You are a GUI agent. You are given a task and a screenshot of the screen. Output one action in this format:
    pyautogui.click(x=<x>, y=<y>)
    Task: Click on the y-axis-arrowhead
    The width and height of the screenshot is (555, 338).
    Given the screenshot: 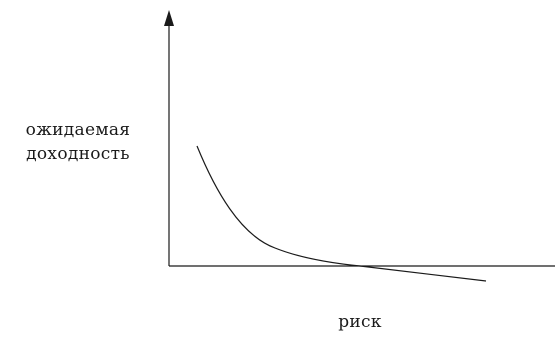 What is the action you would take?
    pyautogui.click(x=169, y=18)
    